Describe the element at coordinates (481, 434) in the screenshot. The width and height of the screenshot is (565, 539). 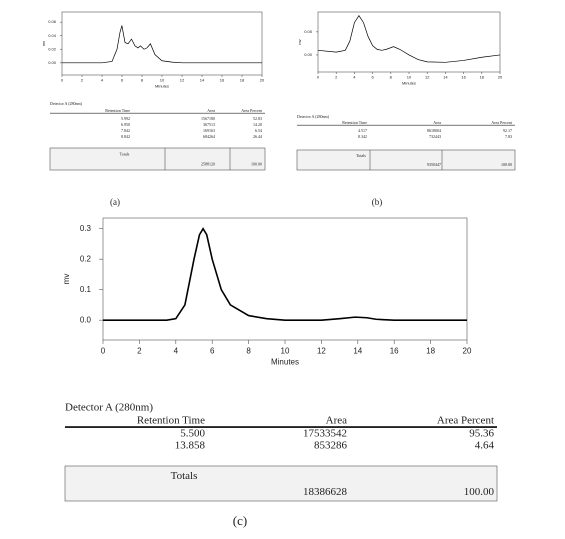
I see `table-cell: 95.36` at that location.